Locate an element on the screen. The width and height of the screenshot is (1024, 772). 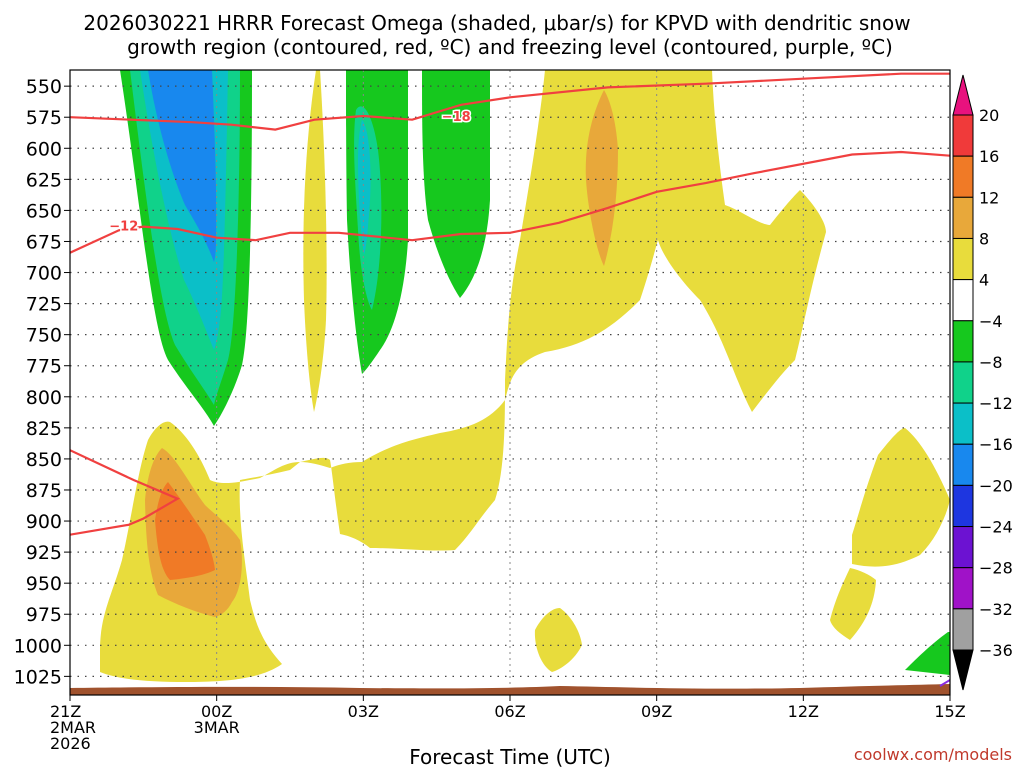
omega-region-green-right-corner is located at coordinates (927, 653).